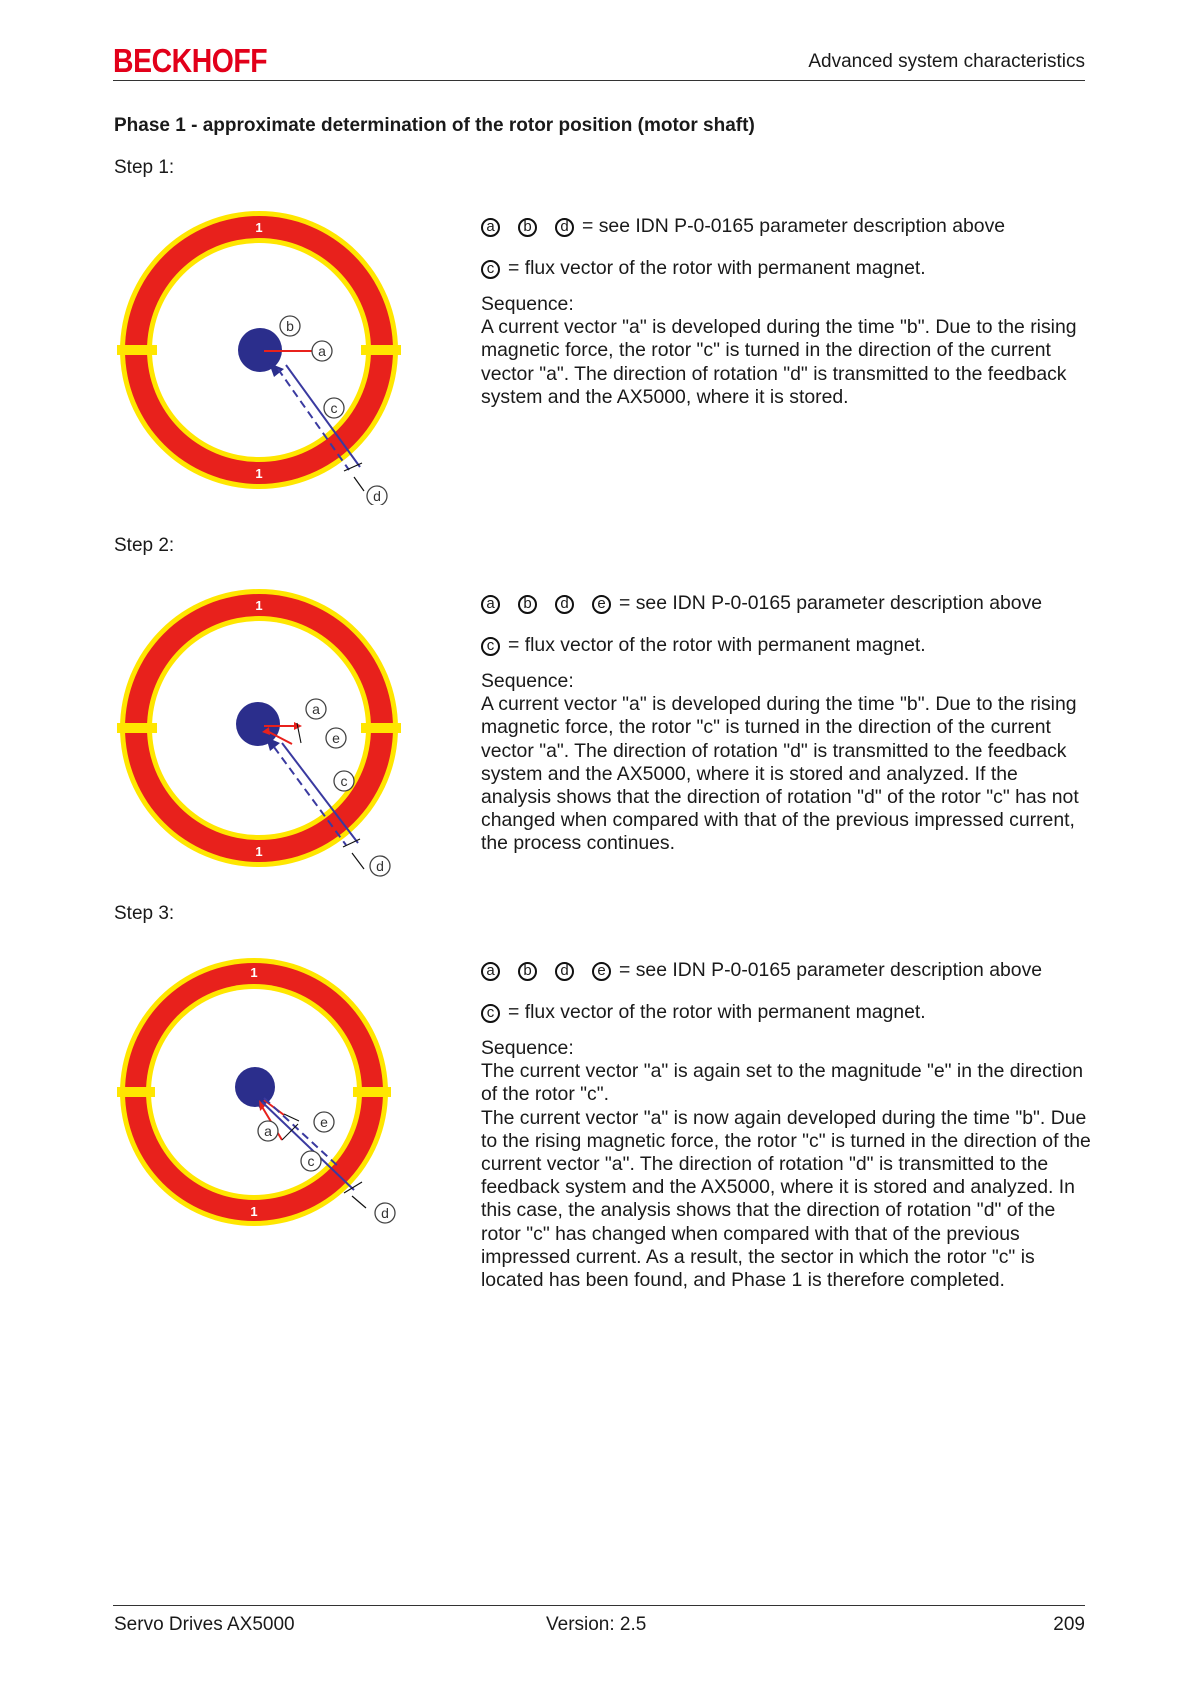 This screenshot has height=1684, width=1191. Describe the element at coordinates (599, 1605) in the screenshot. I see `footer-rule` at that location.